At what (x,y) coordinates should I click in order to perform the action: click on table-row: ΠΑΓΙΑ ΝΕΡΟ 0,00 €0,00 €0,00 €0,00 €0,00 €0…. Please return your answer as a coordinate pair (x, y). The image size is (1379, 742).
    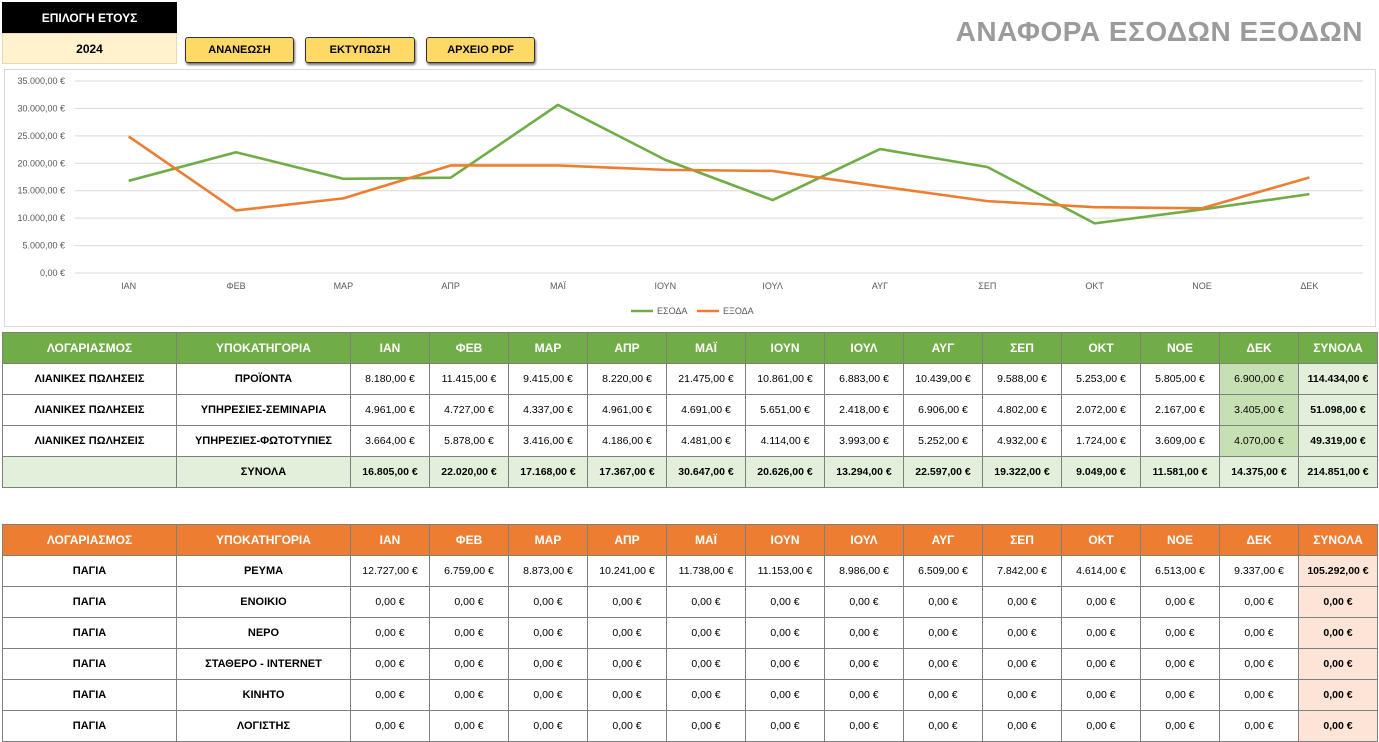
    Looking at the image, I should click on (690, 633).